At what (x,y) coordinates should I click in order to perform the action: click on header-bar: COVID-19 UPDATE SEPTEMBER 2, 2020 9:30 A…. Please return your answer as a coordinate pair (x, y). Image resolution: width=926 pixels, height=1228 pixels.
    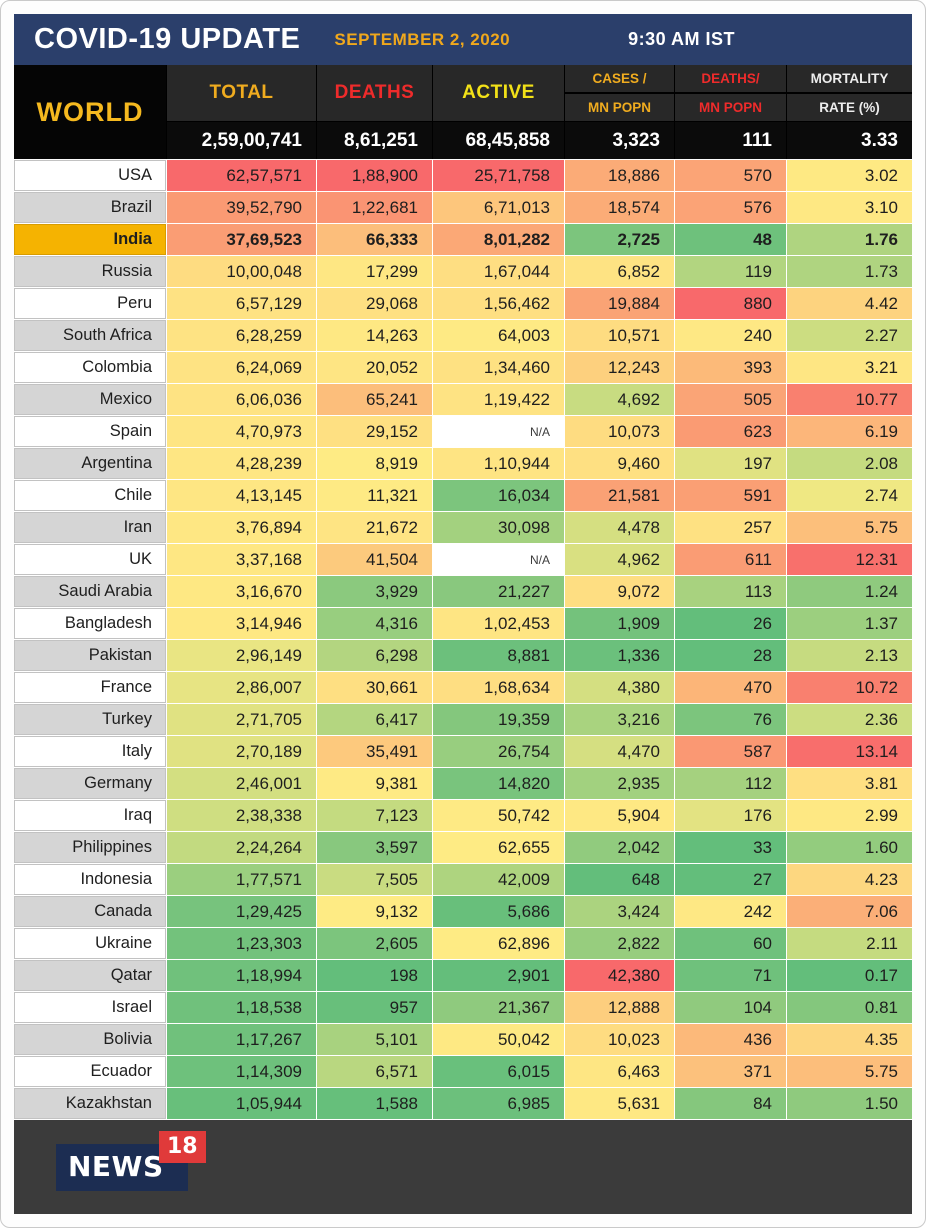
    Looking at the image, I should click on (463, 39).